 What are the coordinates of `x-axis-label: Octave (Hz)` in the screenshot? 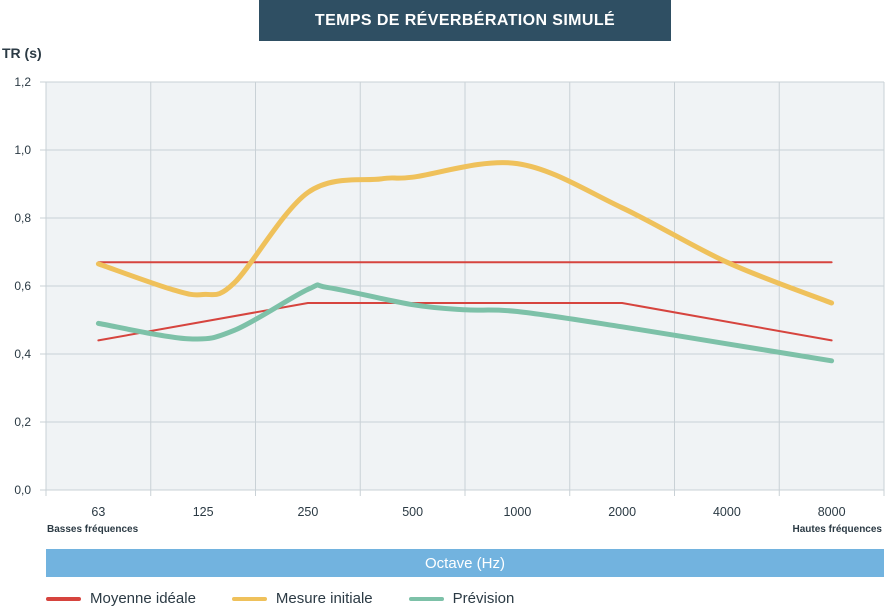 It's located at (465, 563).